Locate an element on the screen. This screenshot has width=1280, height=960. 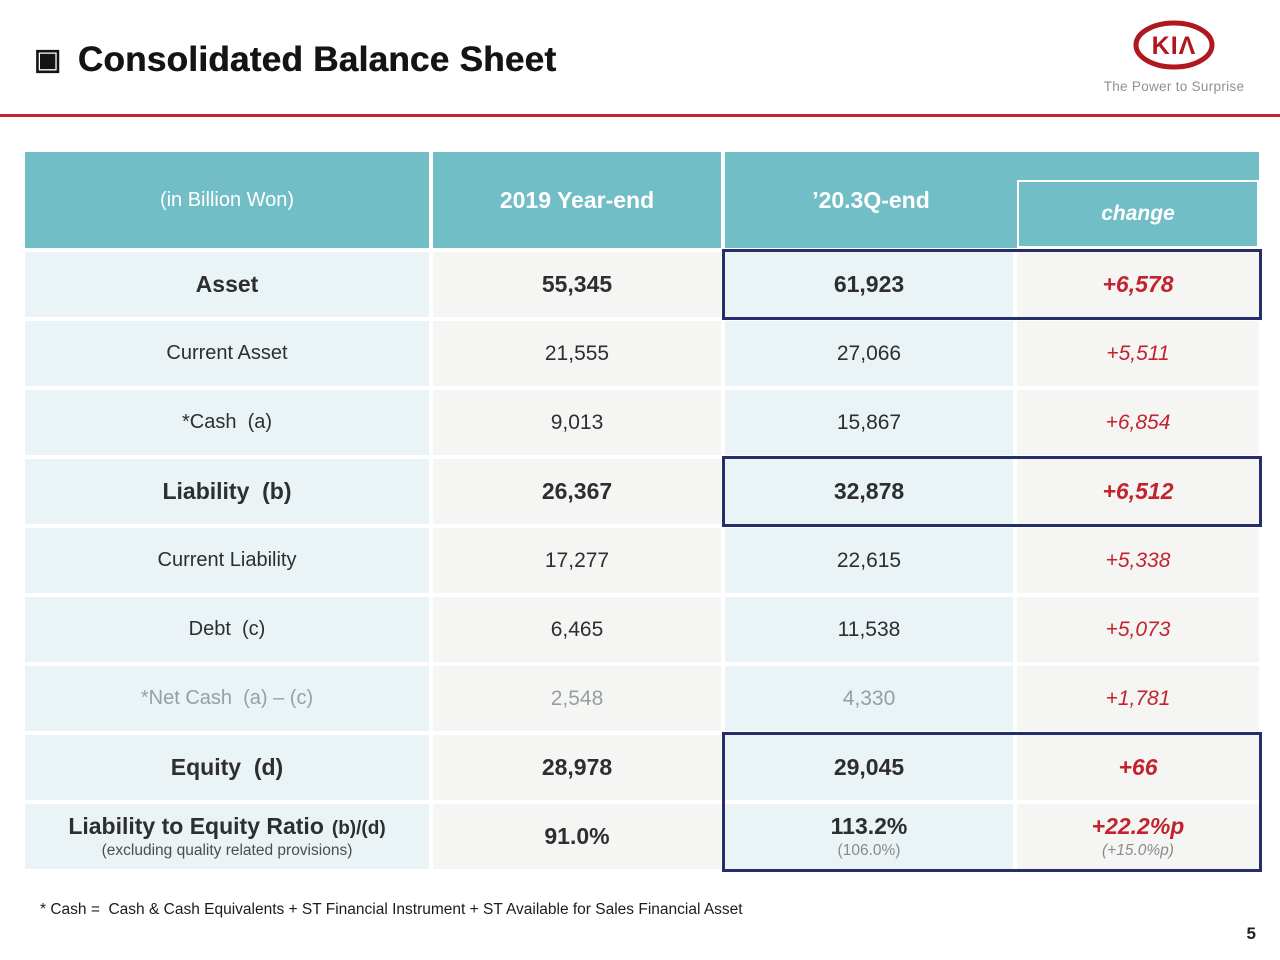
kia-logo: KIΛ The Power to Surprise is located at coordinates (1174, 57).